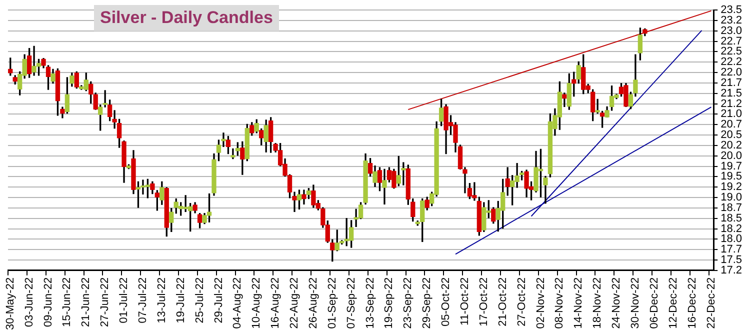 The image size is (753, 334). Describe the element at coordinates (48, 302) in the screenshot. I see `x-tick-label: 09-Jun-22` at that location.